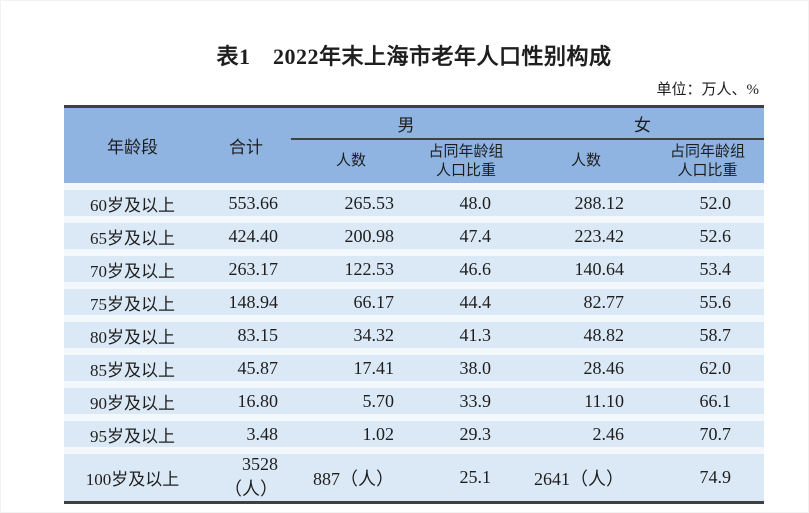  What do you see at coordinates (246, 399) in the screenshot?
I see `value-cell: 16.80` at bounding box center [246, 399].